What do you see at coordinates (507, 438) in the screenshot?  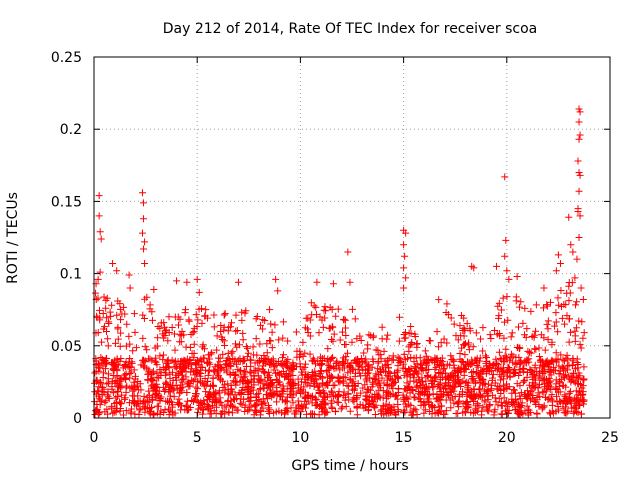 I see `x-tick-label: 20` at bounding box center [507, 438].